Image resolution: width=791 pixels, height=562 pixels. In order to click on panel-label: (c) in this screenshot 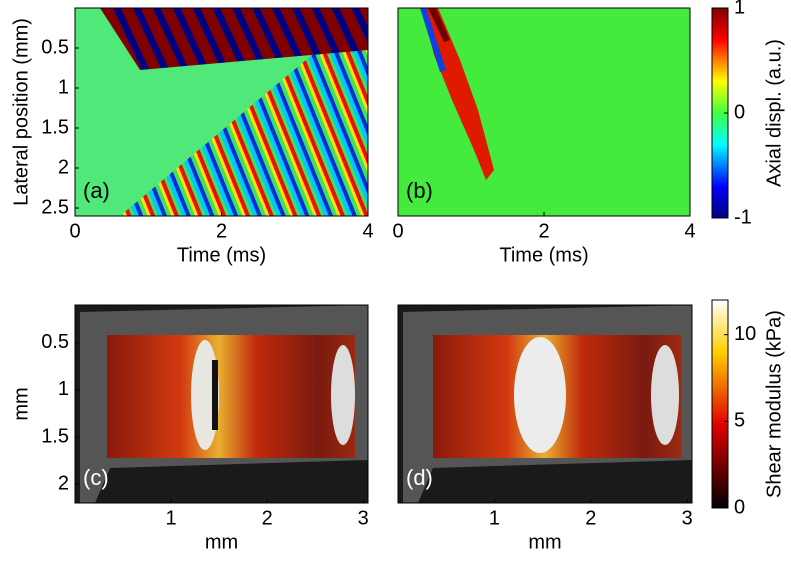, I will do `click(96, 477)`.